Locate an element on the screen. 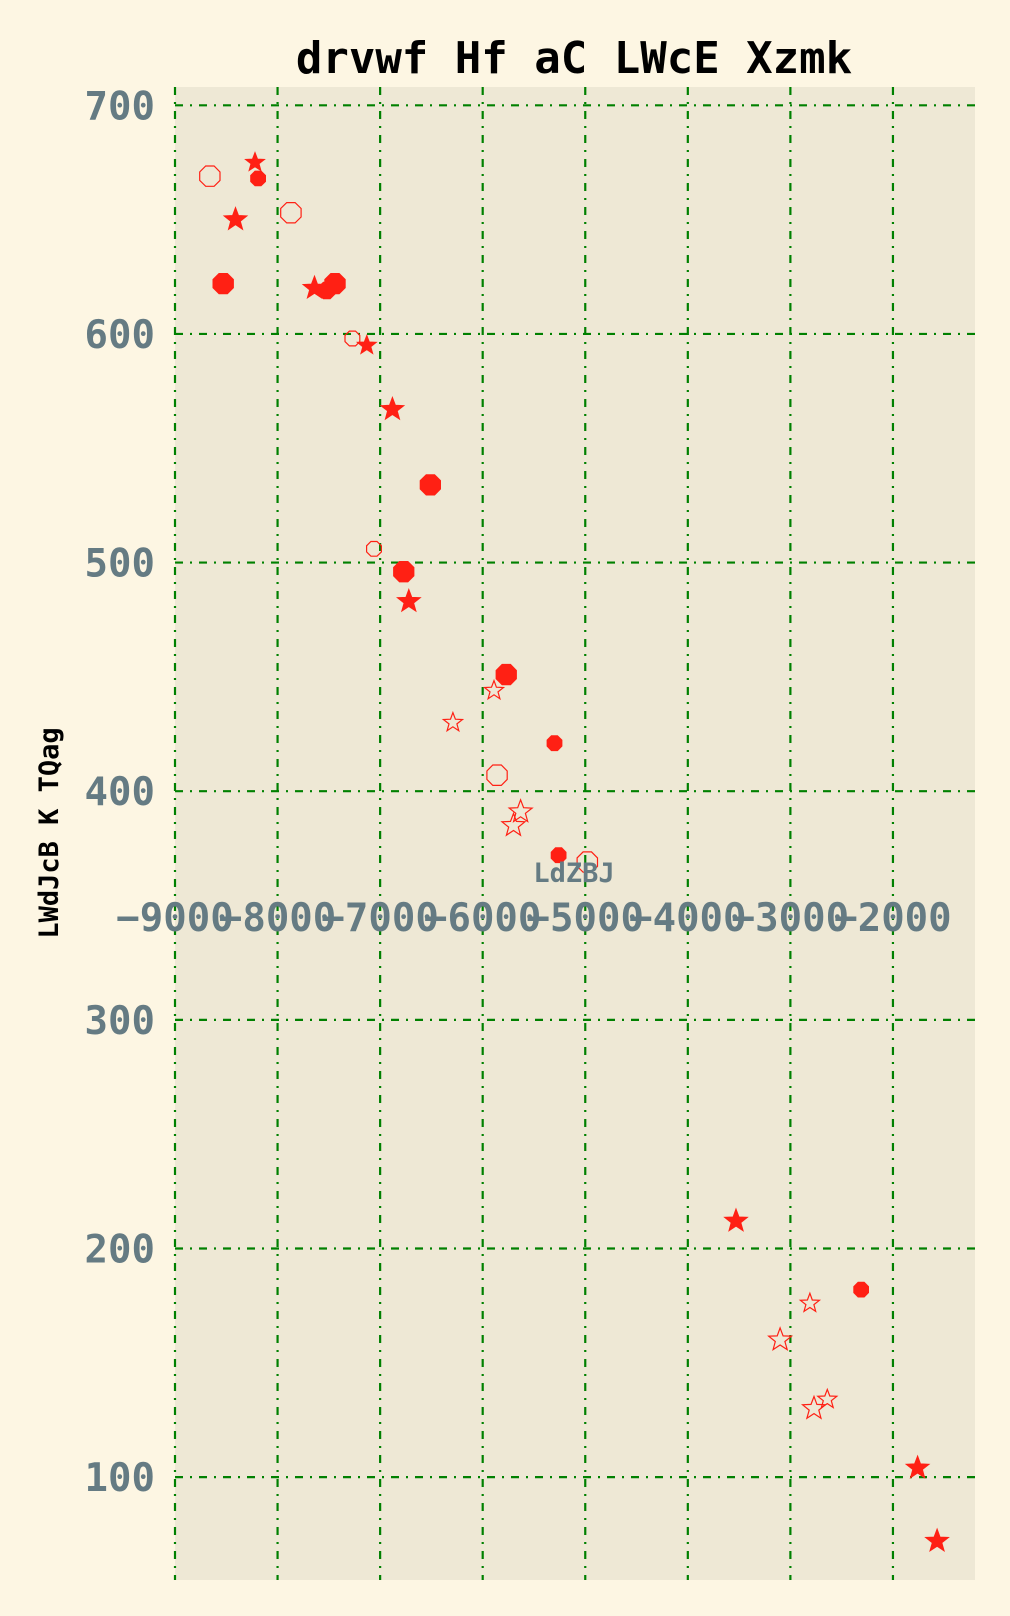 The width and height of the screenshot is (1010, 1616). y-tick-label: 100 is located at coordinates (120, 1478).